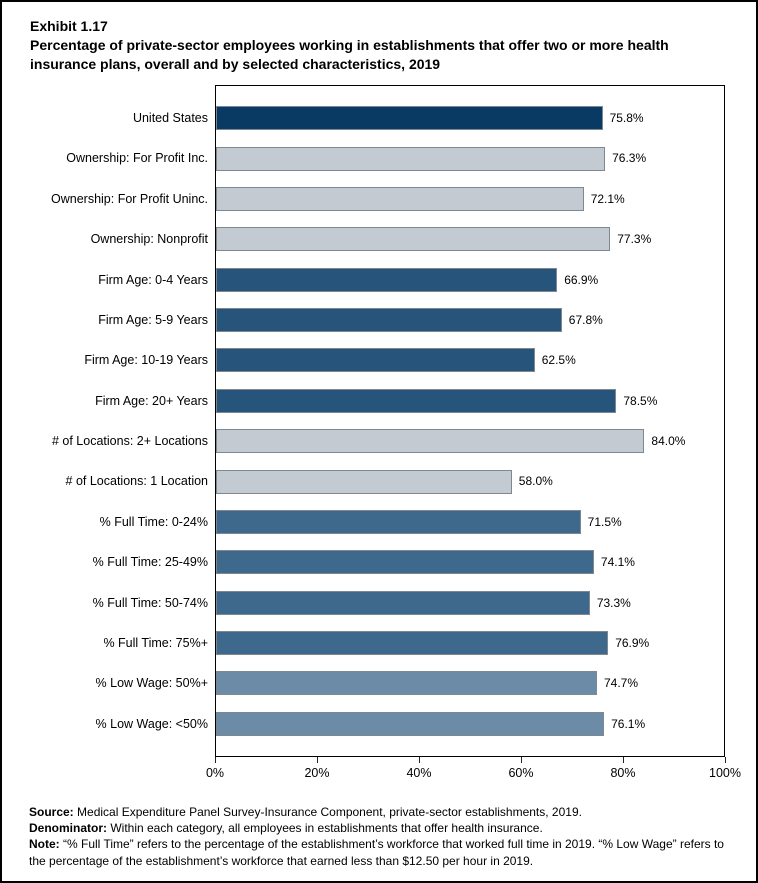  What do you see at coordinates (535, 481) in the screenshot?
I see `bar-value-label: 58.0%` at bounding box center [535, 481].